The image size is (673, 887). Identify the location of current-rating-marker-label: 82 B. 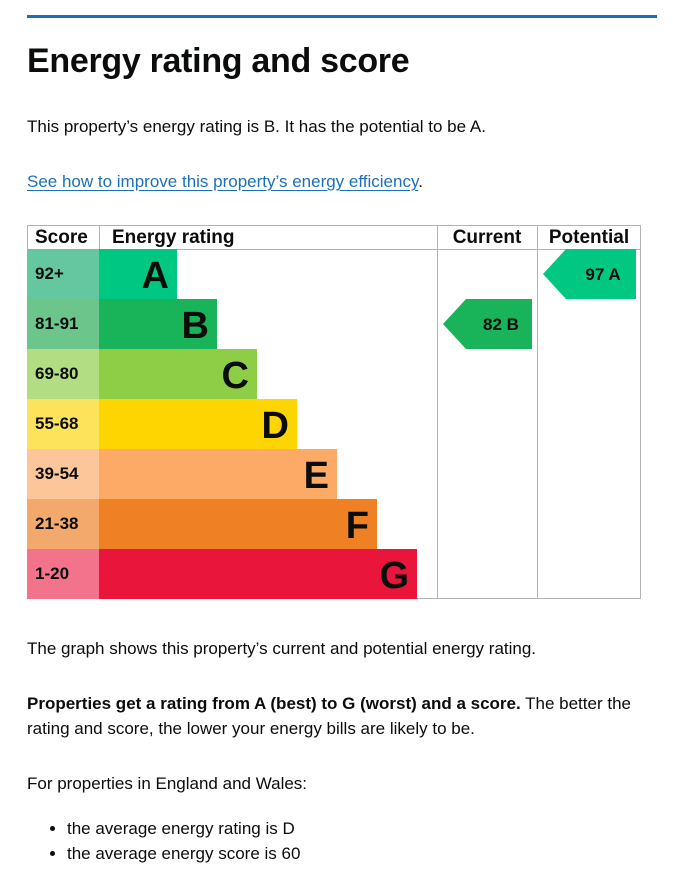
(501, 324).